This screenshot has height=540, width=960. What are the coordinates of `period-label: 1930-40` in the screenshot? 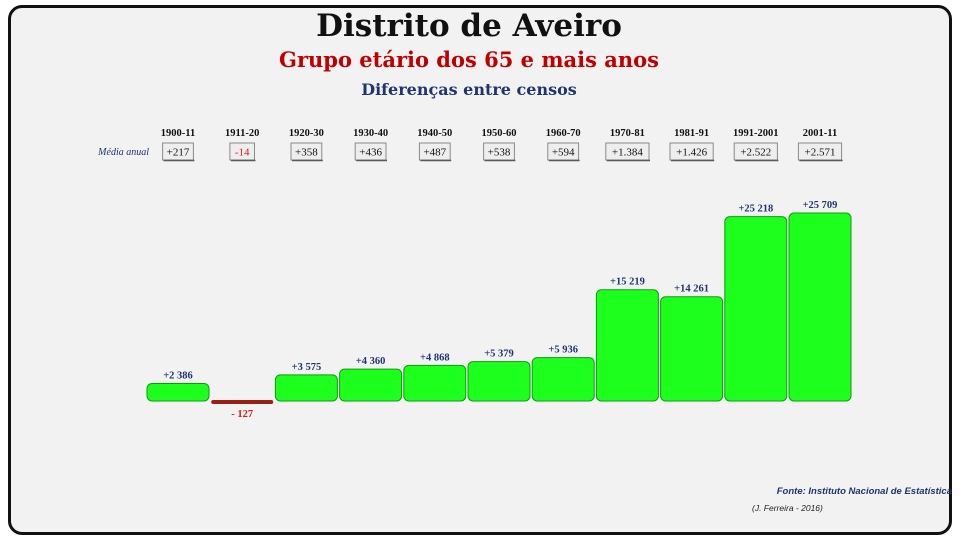 It's located at (370, 133).